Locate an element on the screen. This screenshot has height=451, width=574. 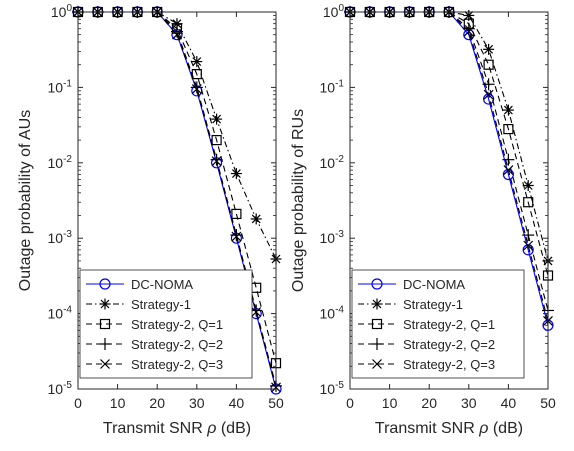
y-axis-label: Outage probability of RUs is located at coordinates (298, 200).